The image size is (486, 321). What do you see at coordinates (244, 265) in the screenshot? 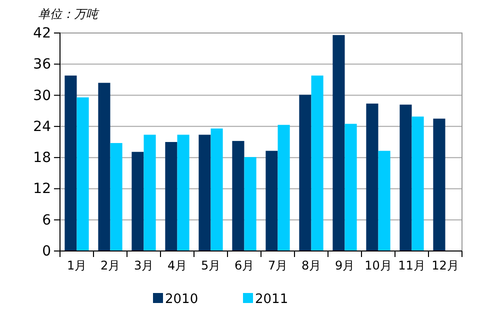
I see `x-tick-label: 6月` at bounding box center [244, 265].